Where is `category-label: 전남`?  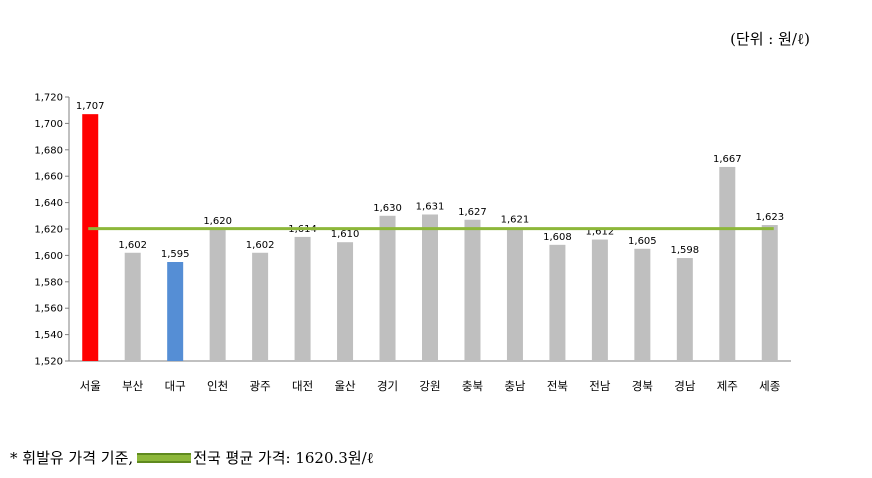
category-label: 전남 is located at coordinates (600, 386).